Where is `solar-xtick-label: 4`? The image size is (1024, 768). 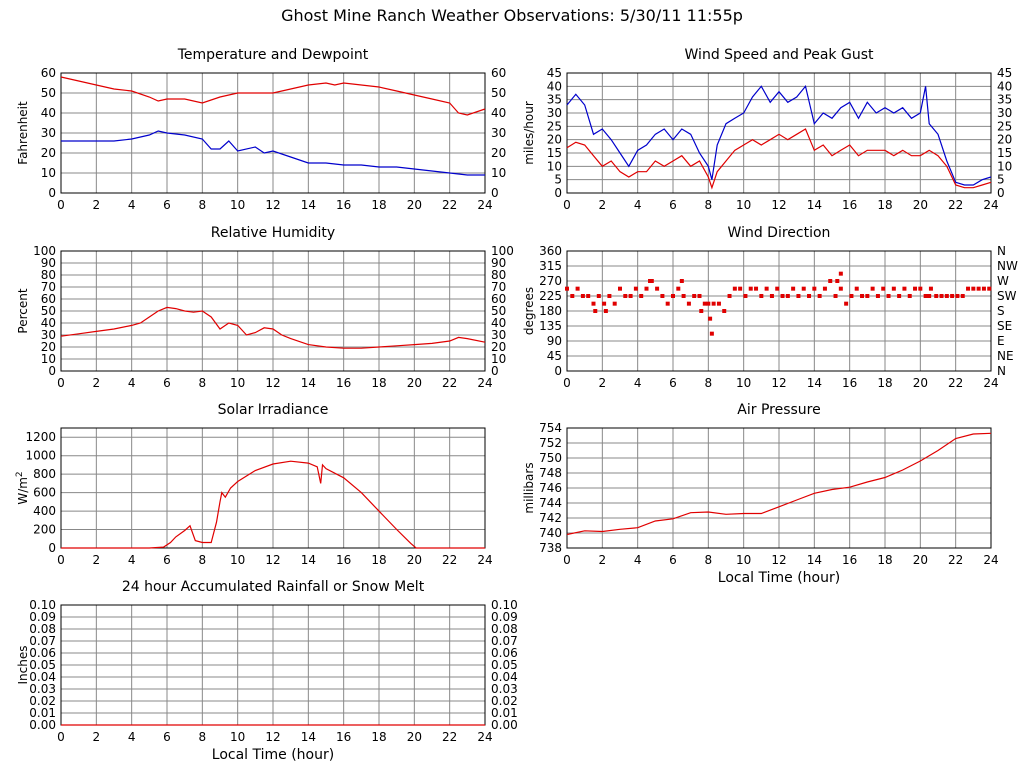
solar-xtick-label: 4 is located at coordinates (132, 560).